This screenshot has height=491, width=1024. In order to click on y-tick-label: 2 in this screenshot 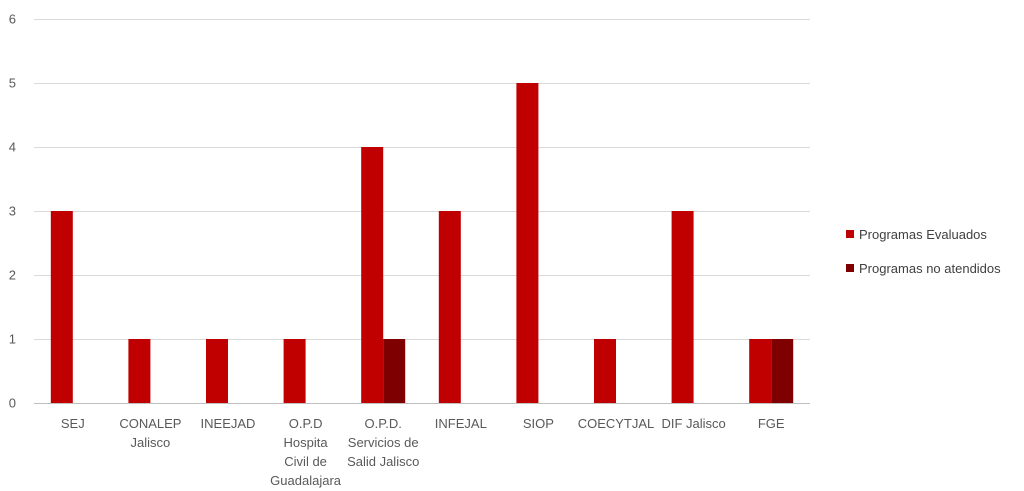, I will do `click(12, 275)`.